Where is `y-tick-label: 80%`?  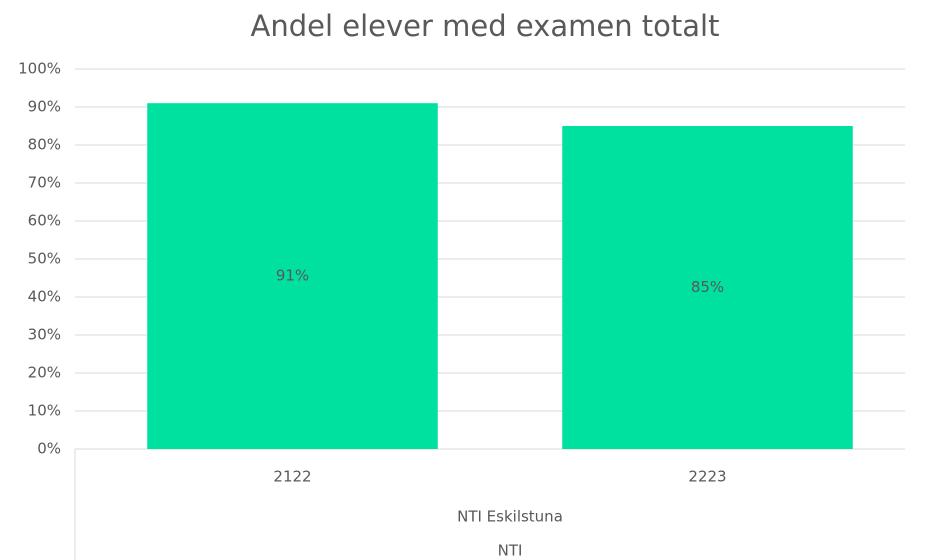 y-tick-label: 80% is located at coordinates (44, 145).